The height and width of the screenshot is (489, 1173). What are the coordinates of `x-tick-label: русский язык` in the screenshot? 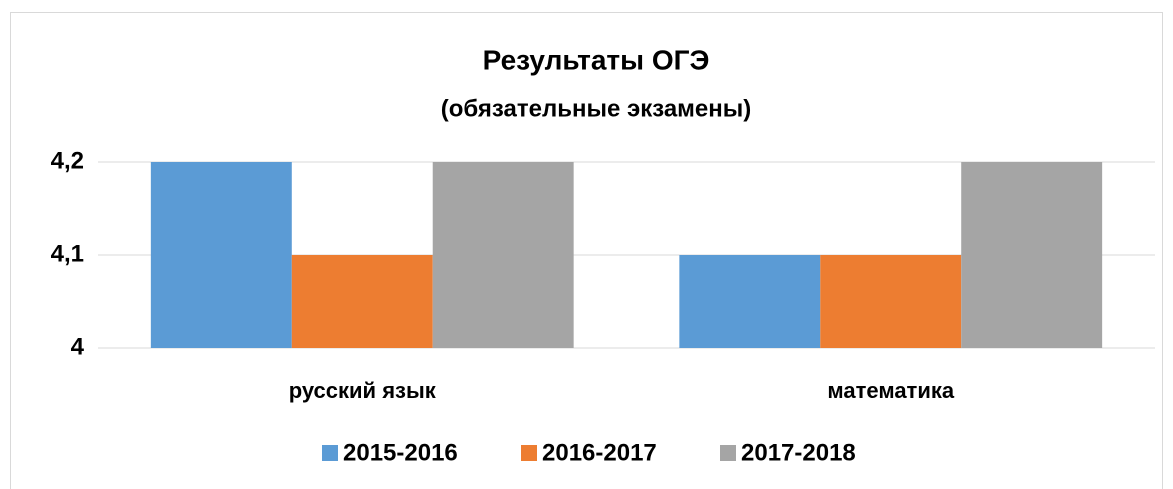 It's located at (363, 390).